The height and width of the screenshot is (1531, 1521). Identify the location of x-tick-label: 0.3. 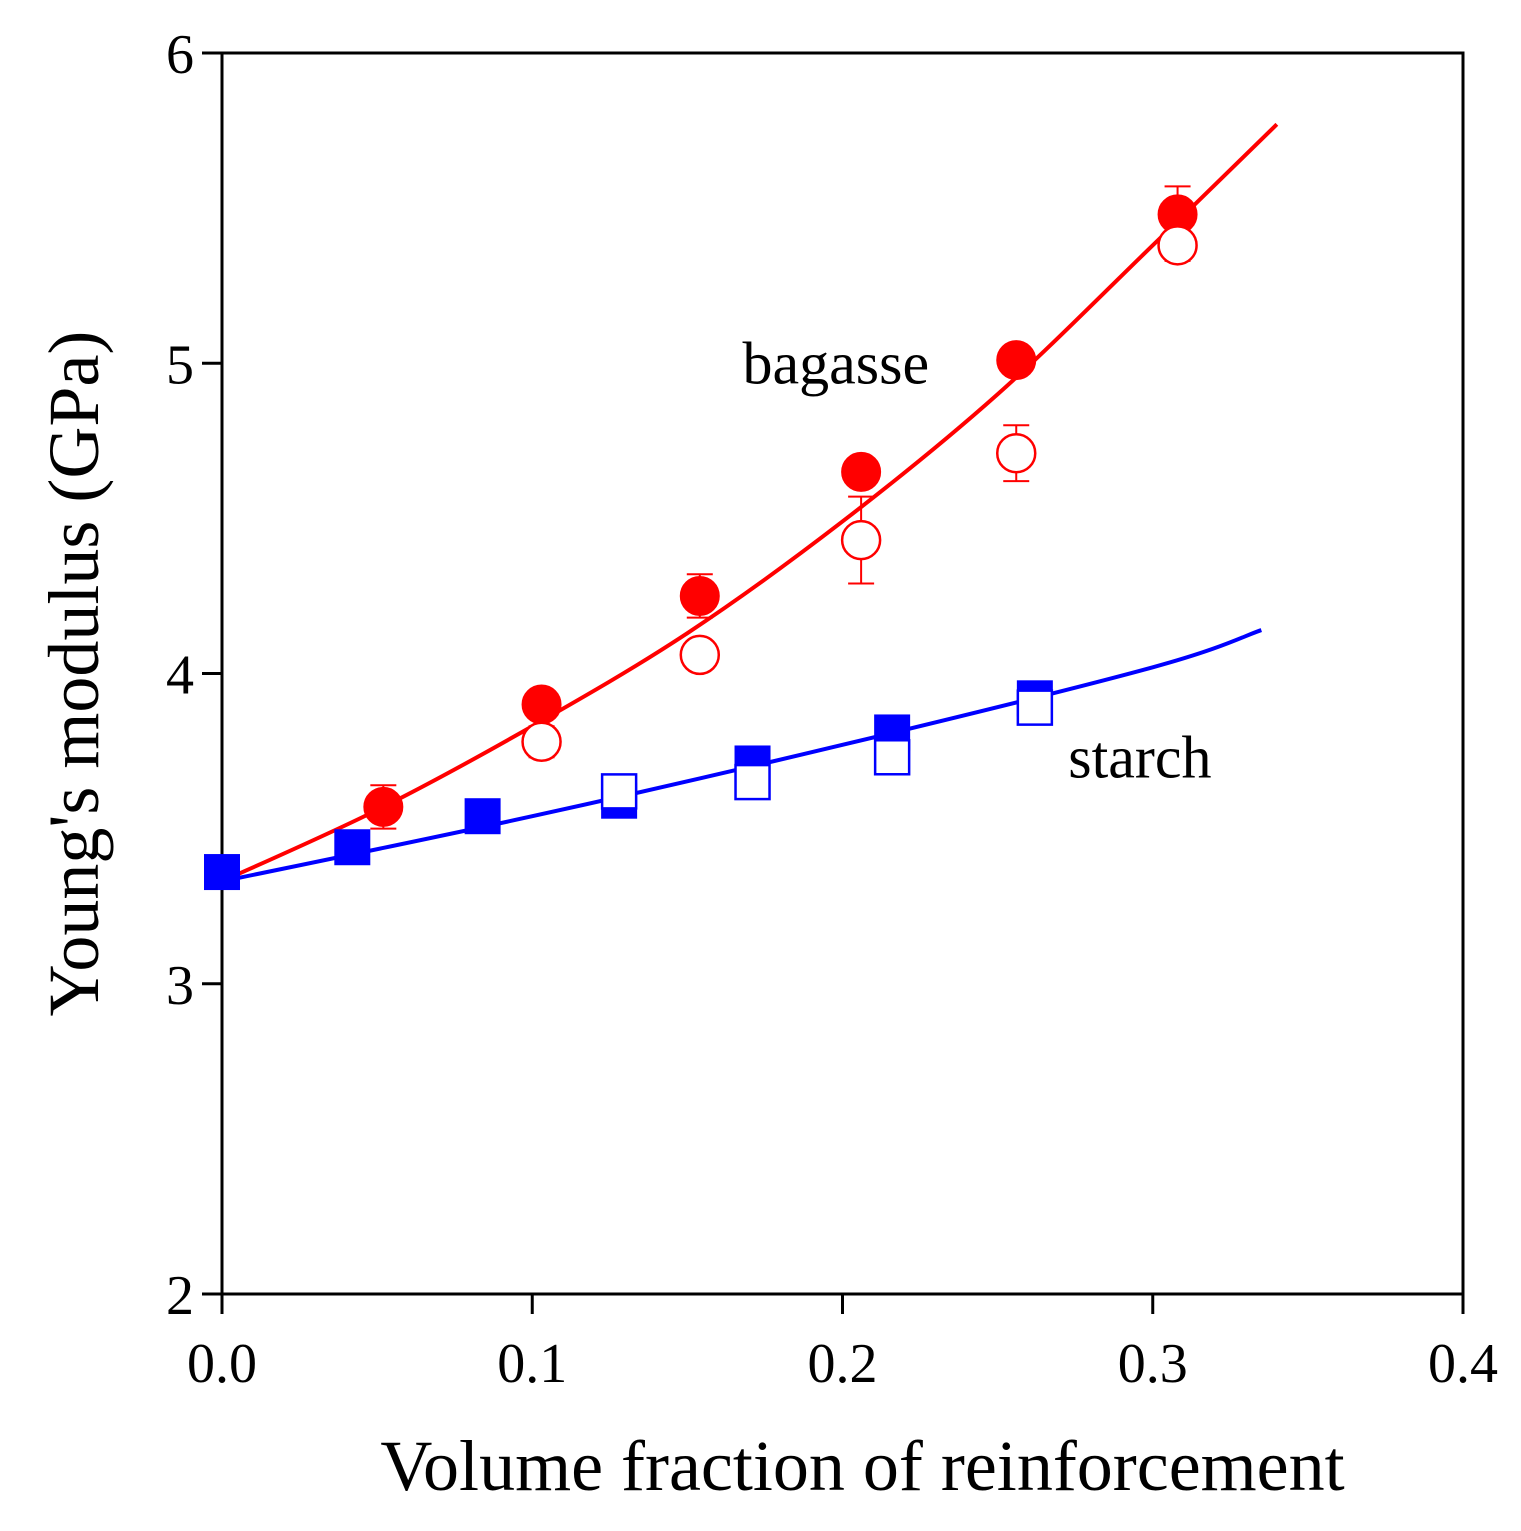
(1153, 1364).